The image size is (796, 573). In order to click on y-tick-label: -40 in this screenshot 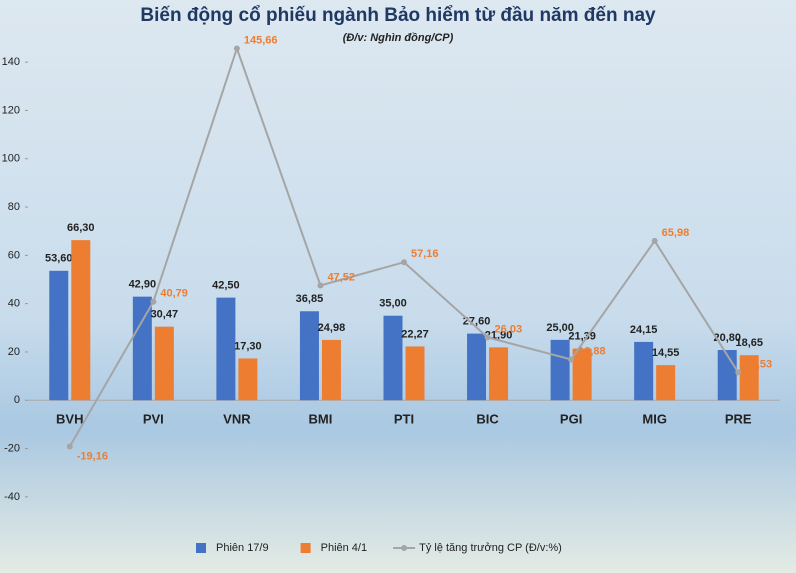, I will do `click(12, 497)`.